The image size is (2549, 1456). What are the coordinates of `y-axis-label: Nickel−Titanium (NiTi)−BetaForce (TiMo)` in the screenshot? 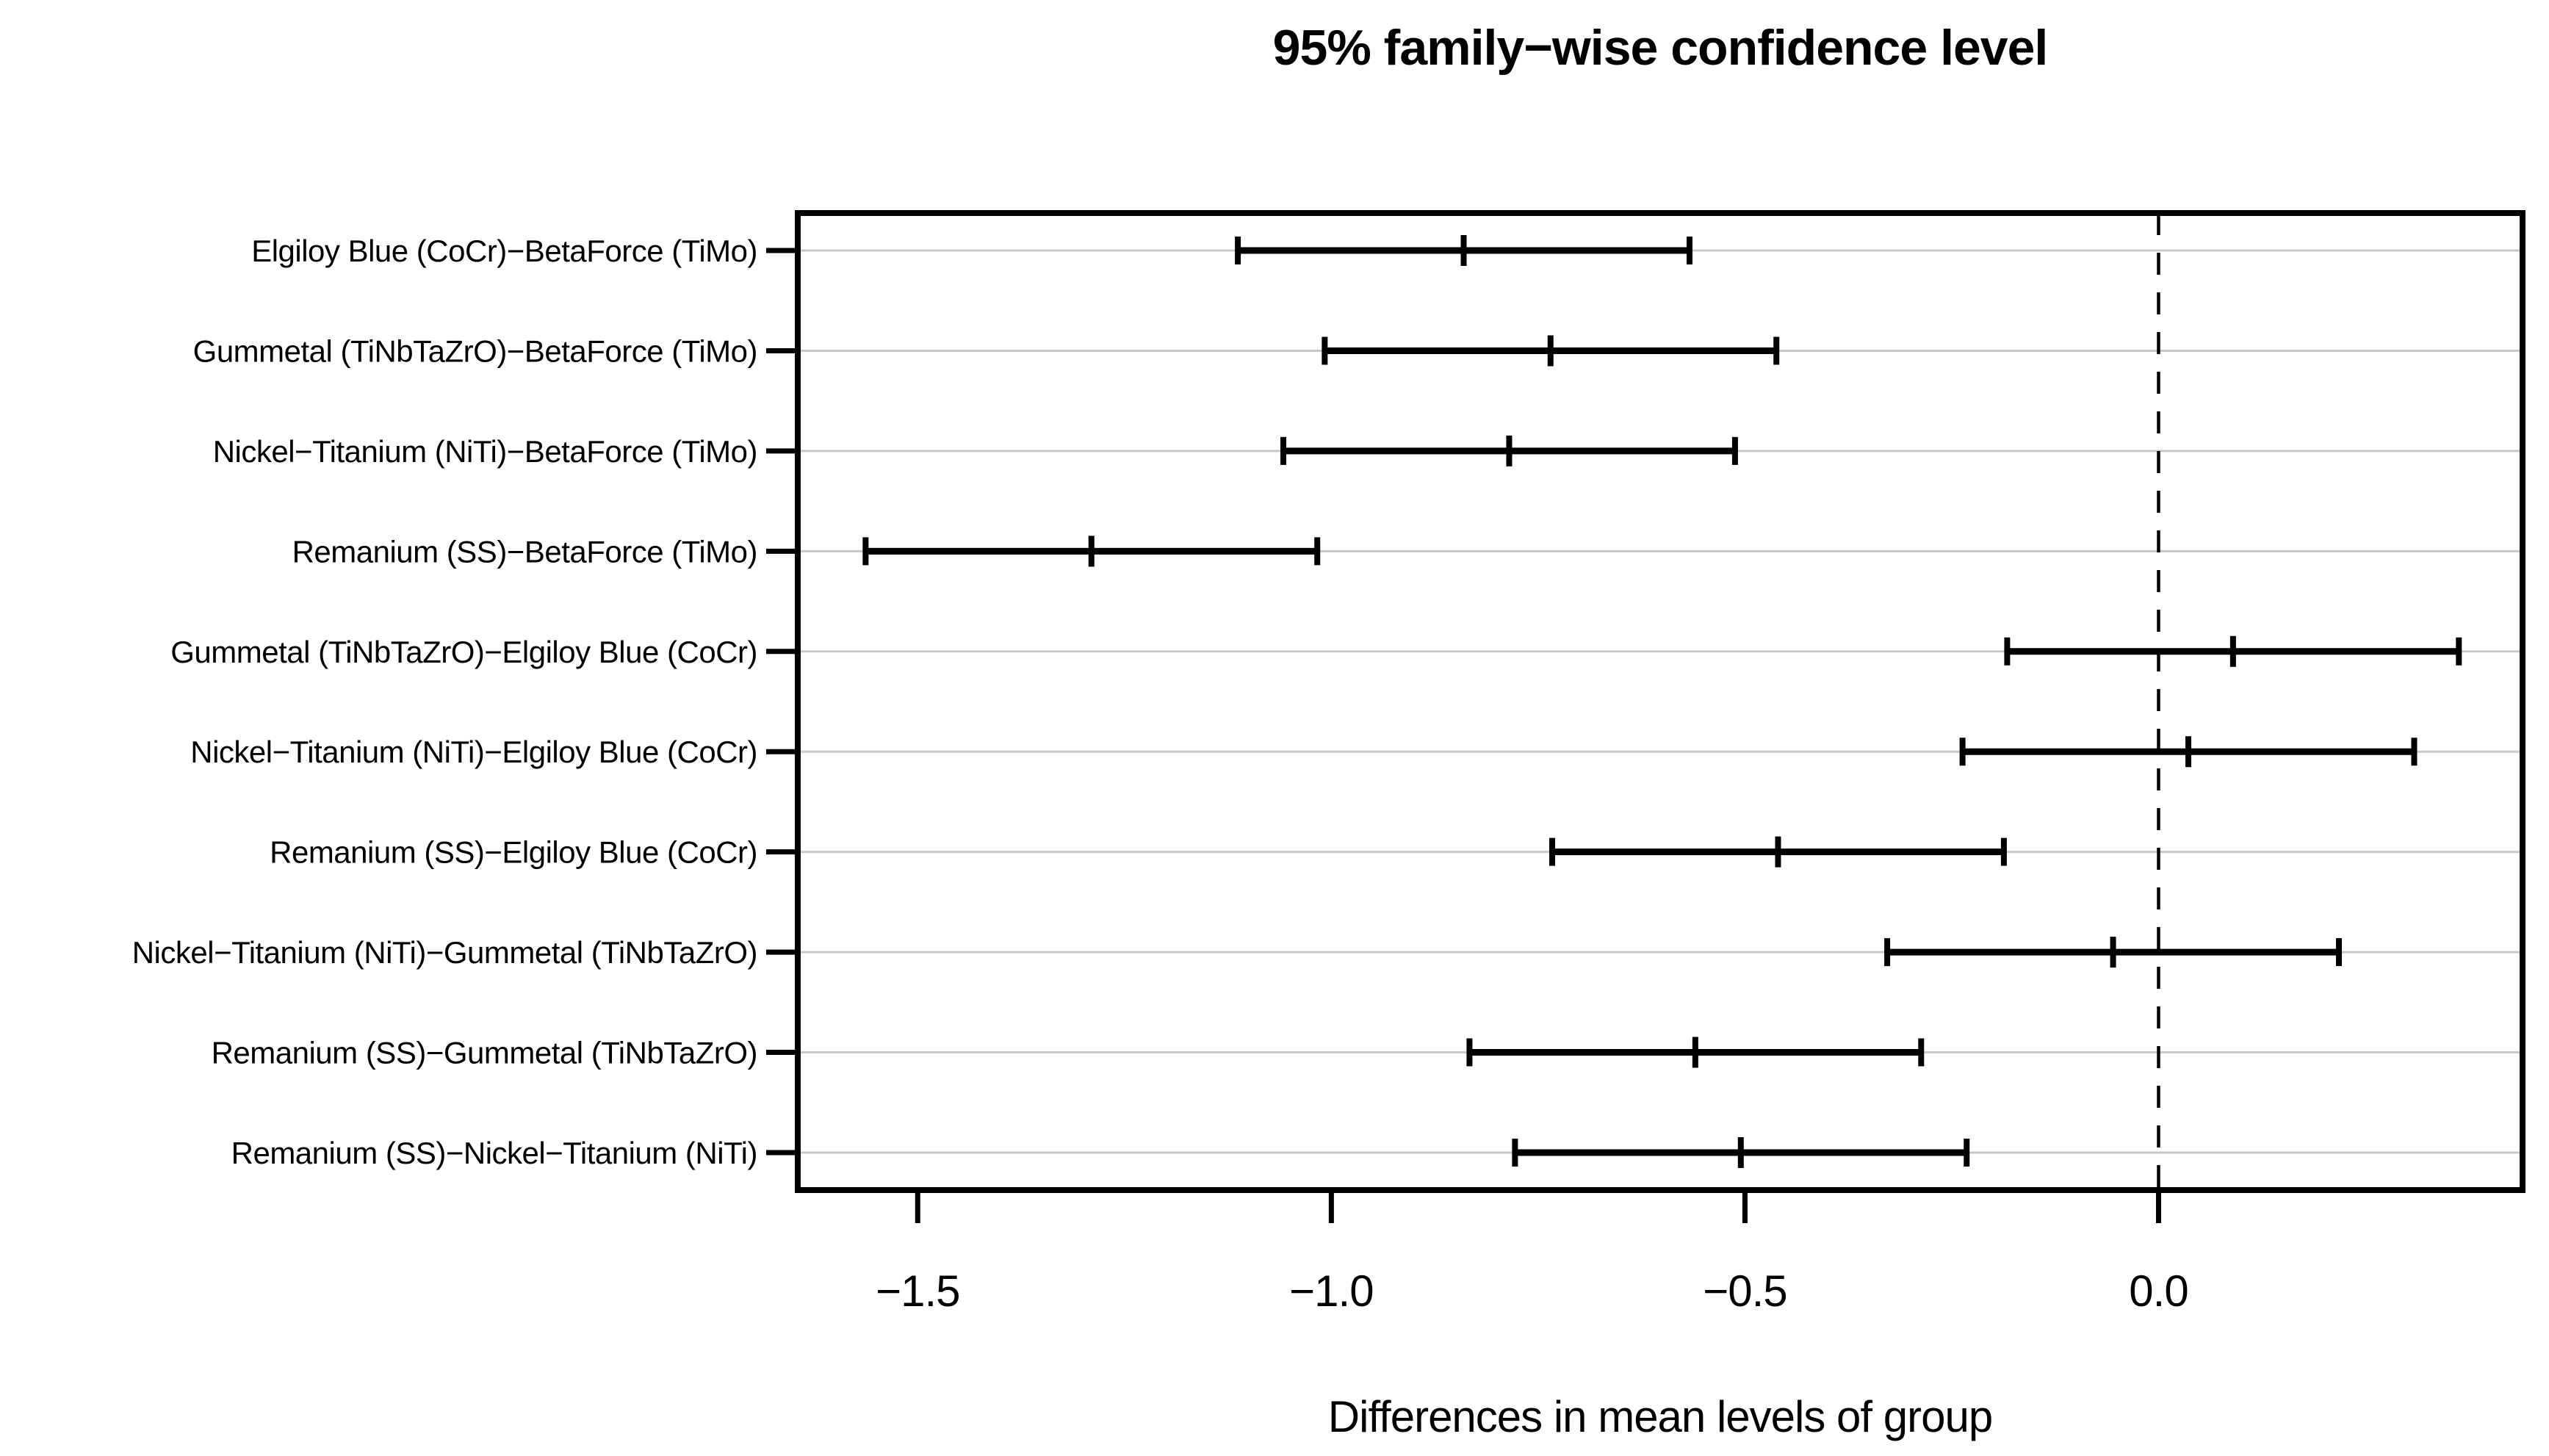 It's located at (485, 451).